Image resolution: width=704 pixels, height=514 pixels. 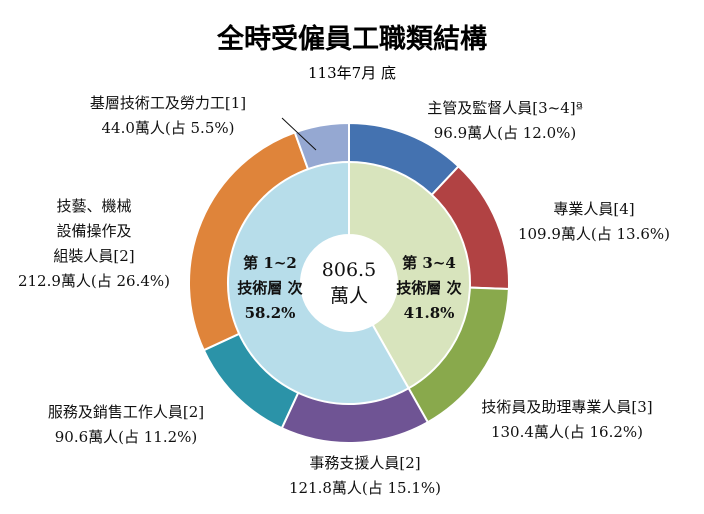 I want to click on inner-label-1-line-2: 58.2%, so click(x=270, y=313).